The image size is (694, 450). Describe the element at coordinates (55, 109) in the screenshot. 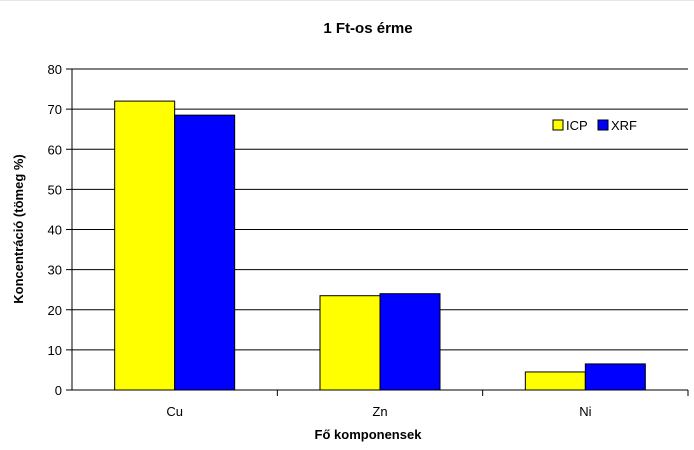

I see `y-tick-label-70: 70` at that location.